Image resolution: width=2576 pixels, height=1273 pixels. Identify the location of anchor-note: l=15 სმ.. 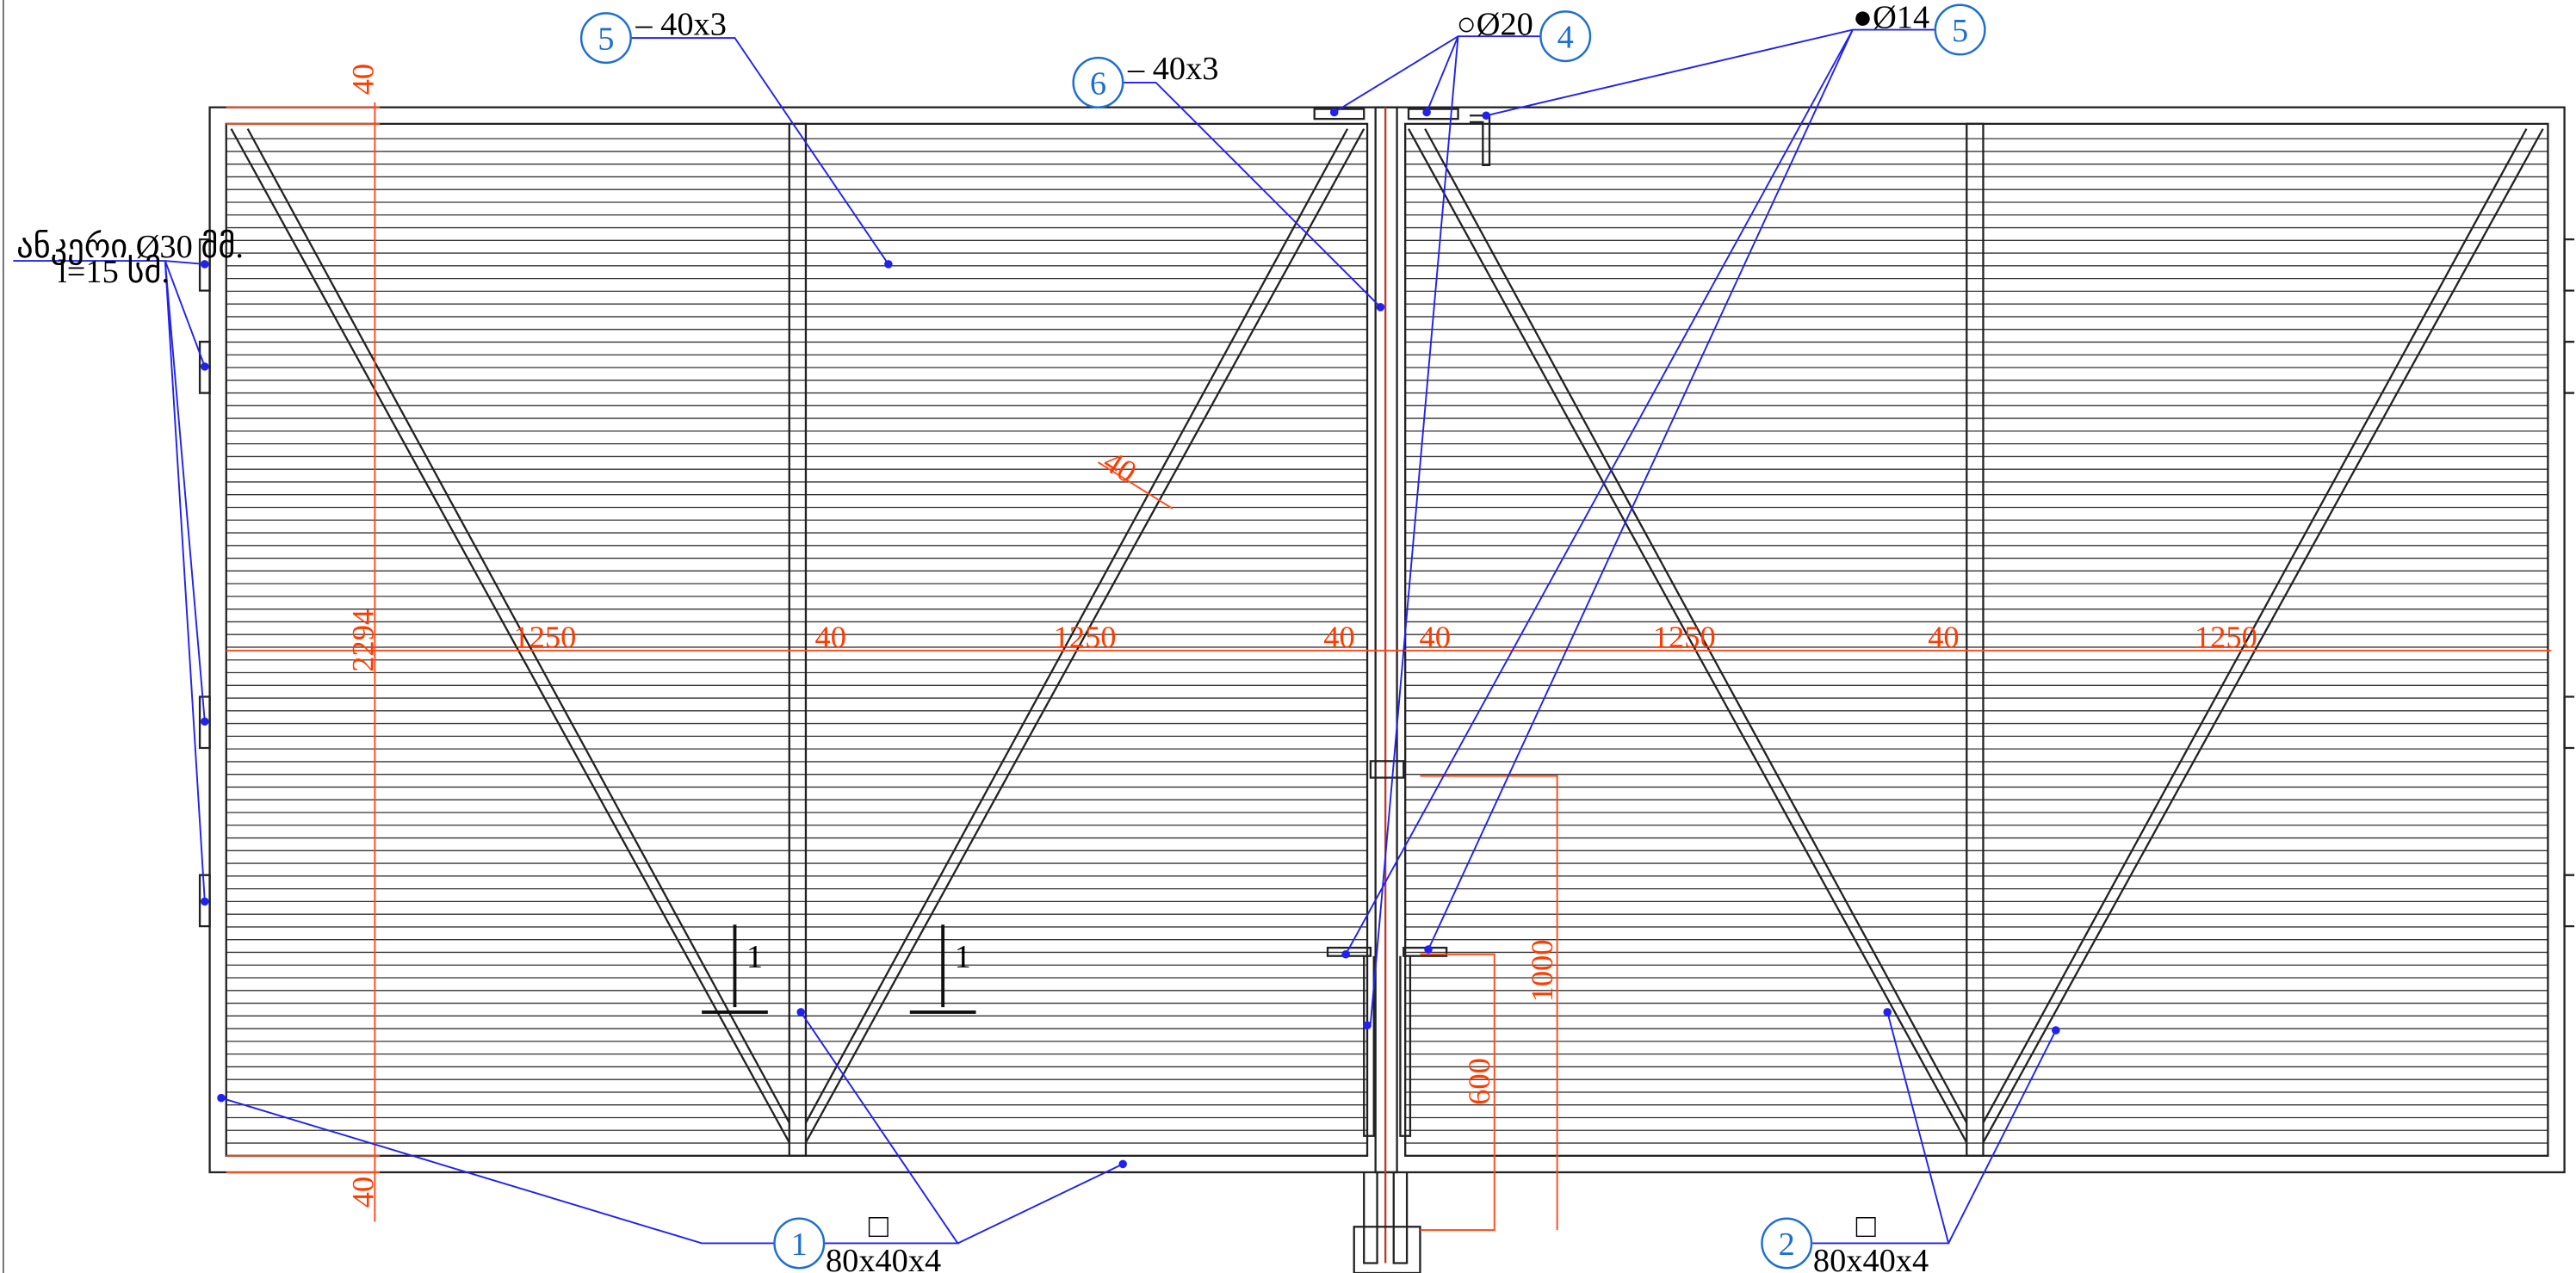
(114, 272).